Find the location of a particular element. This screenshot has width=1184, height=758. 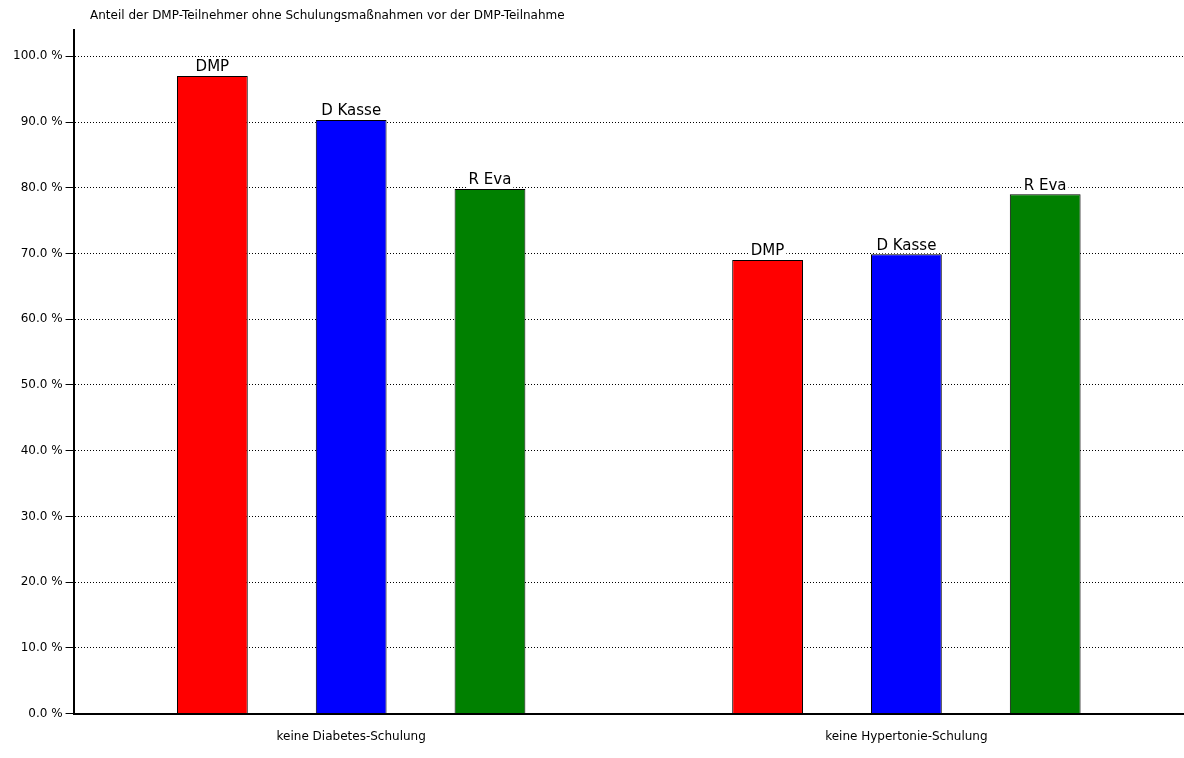

y-tick-label: 100.0 % is located at coordinates (37, 55).